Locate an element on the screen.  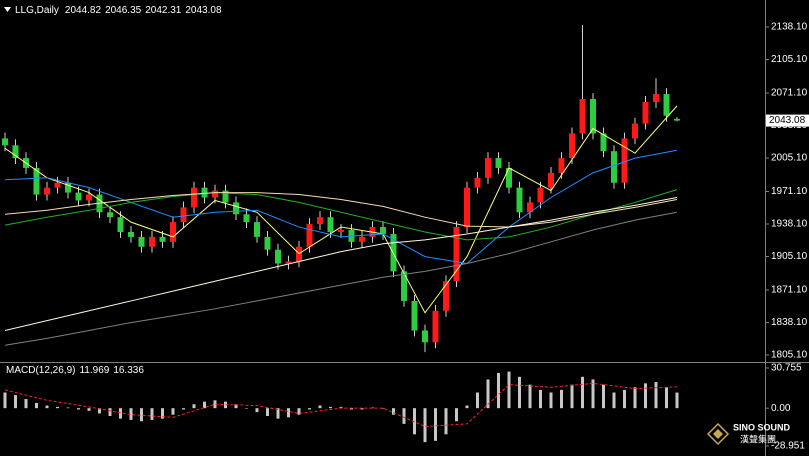
macd-y-tick-label: -28.951 is located at coordinates (788, 446).